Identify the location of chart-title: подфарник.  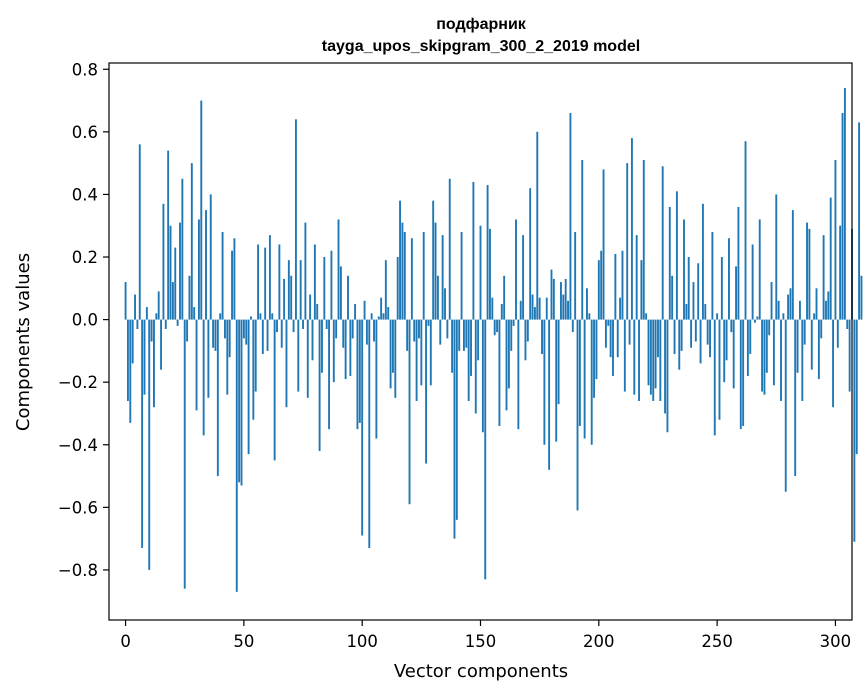
(481, 24).